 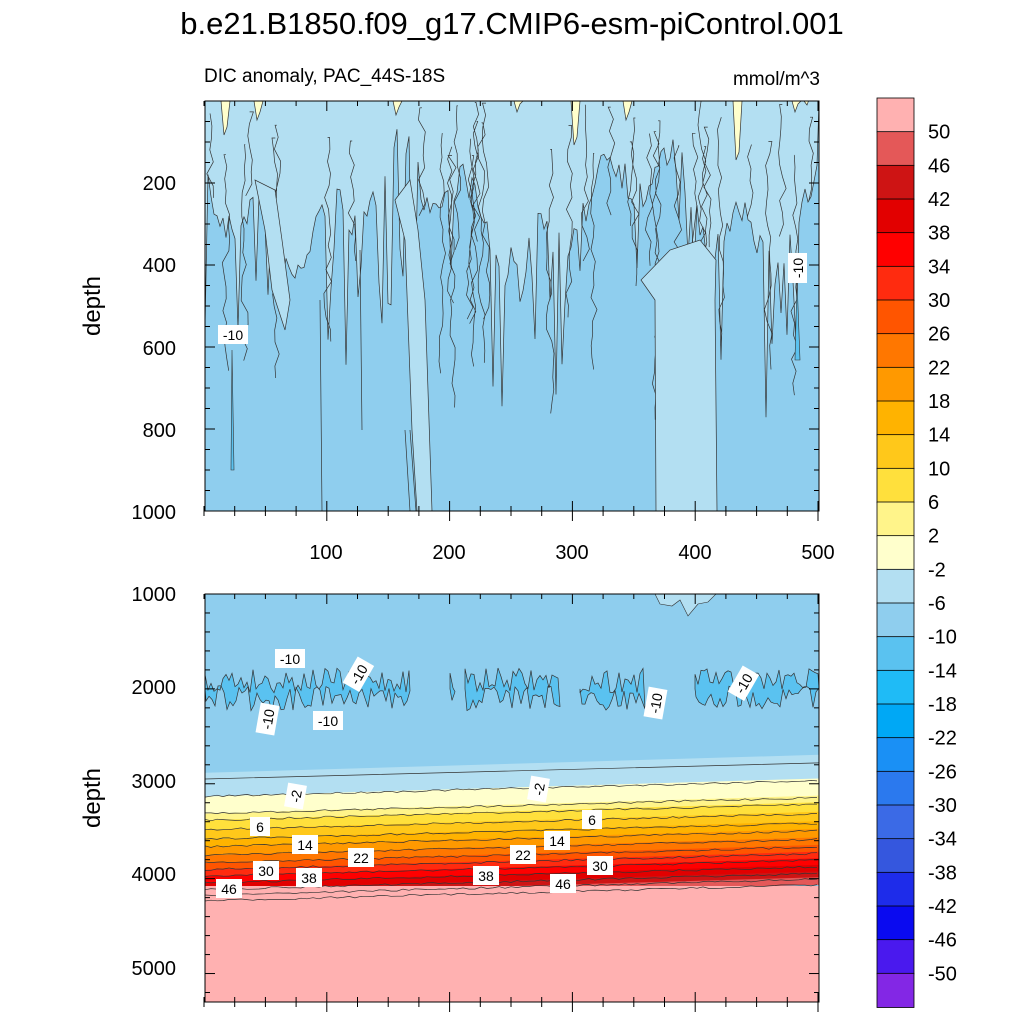 What do you see at coordinates (937, 604) in the screenshot?
I see `colorbar-label: -6` at bounding box center [937, 604].